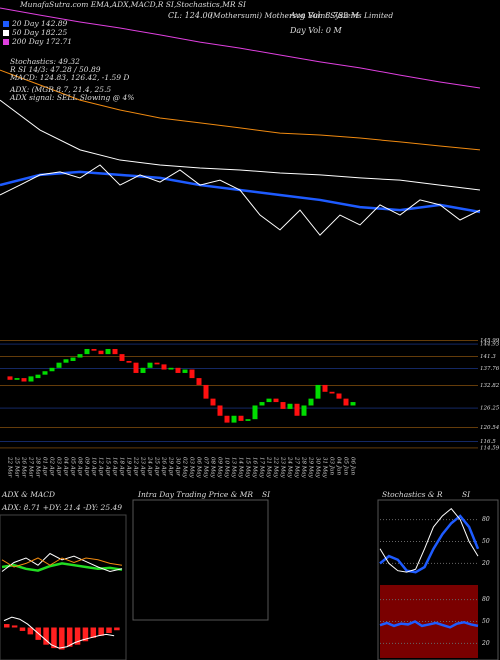 Image resolution: width=500 pixels, height=660 pixels. Describe the element at coordinates (61, 507) in the screenshot. I see `panel-subtitle: ADX: 8.71 +DY: 21.4 -DY: 25.49` at that location.